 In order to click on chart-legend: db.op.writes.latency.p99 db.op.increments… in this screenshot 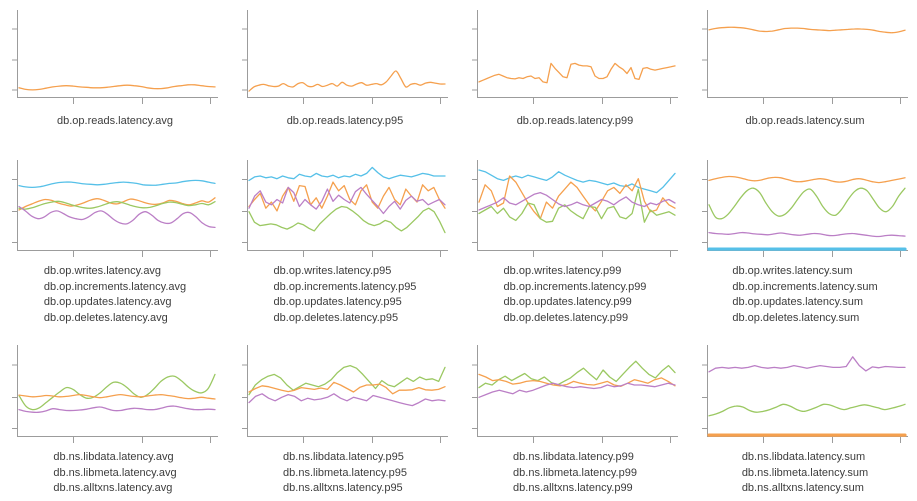, I will do `click(575, 295)`.